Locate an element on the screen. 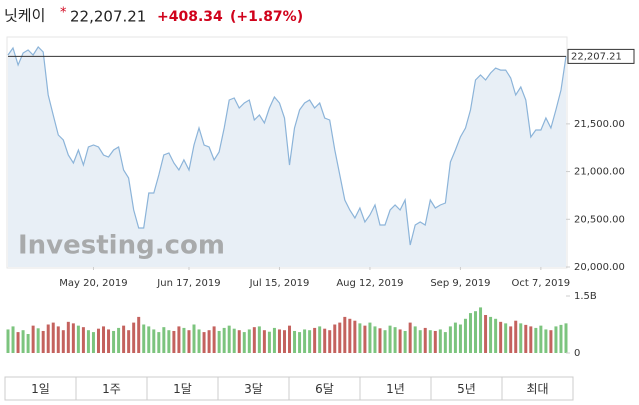 The width and height of the screenshot is (639, 405). range-tab-label: 6달 is located at coordinates (324, 389).